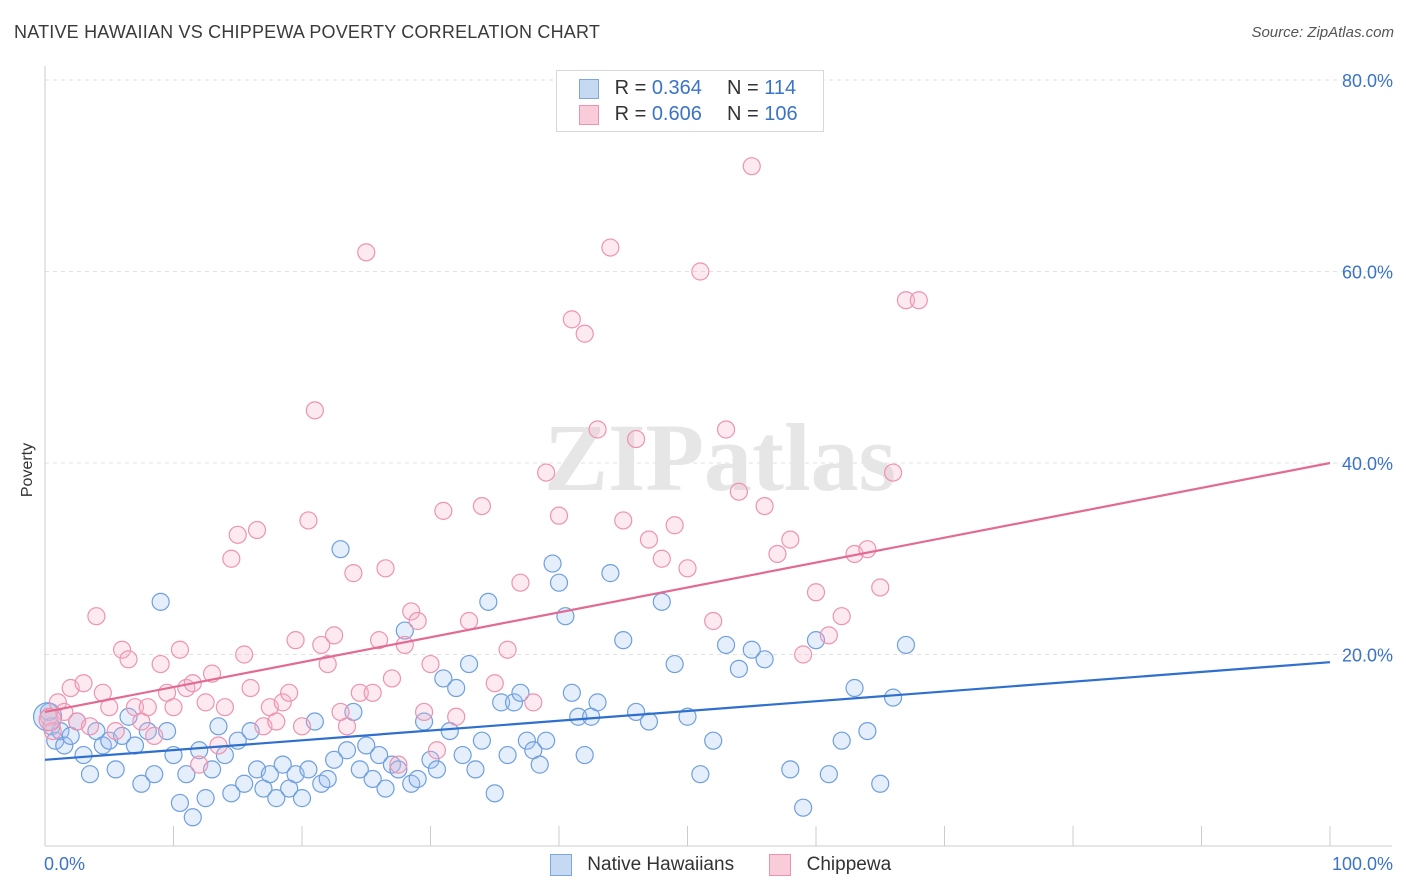 This screenshot has height=892, width=1406. I want to click on y-tick-label: 60.0%, so click(1367, 273).